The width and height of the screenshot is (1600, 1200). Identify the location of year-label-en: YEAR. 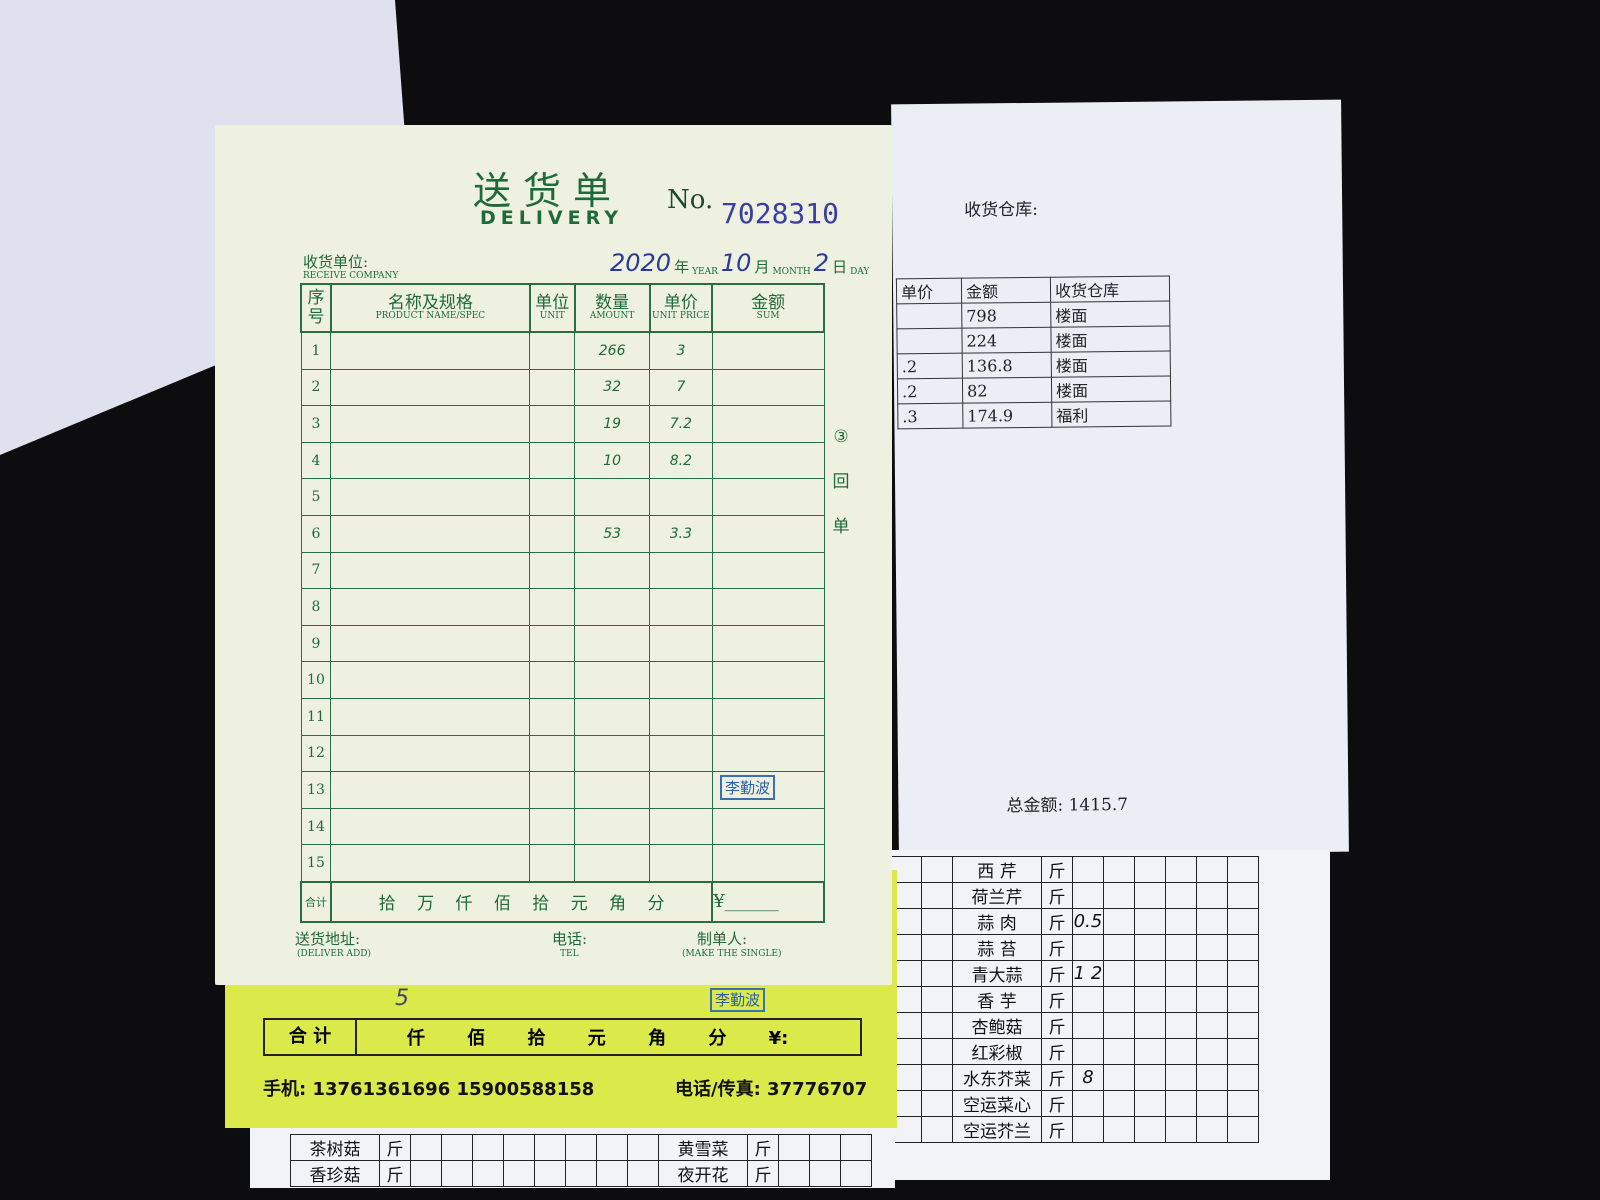
(705, 272).